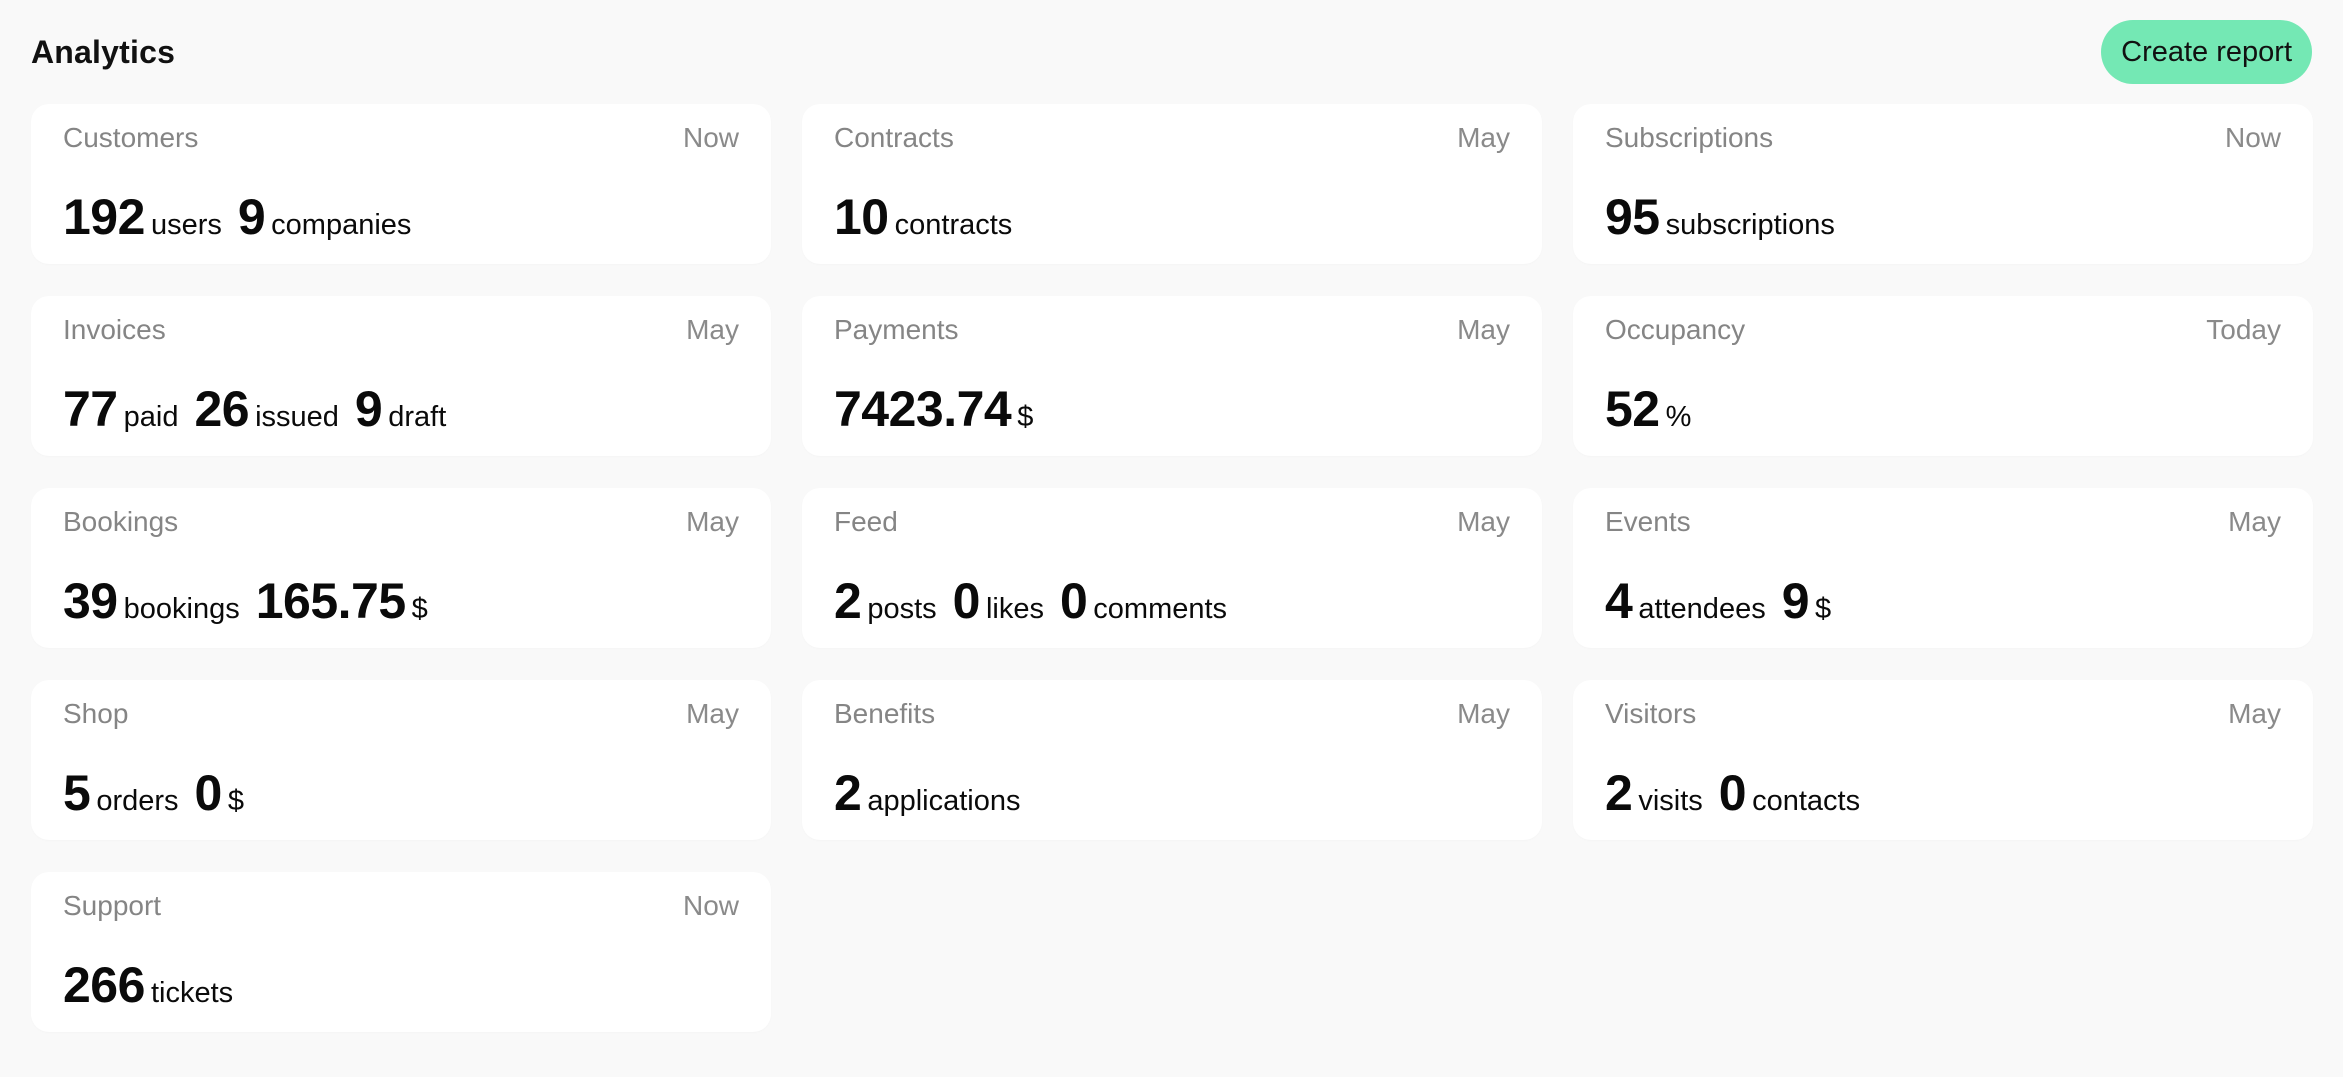 The image size is (2343, 1077). I want to click on analytics-card-invoices: Invoices May 77 paid 26 issued 9 draft, so click(401, 376).